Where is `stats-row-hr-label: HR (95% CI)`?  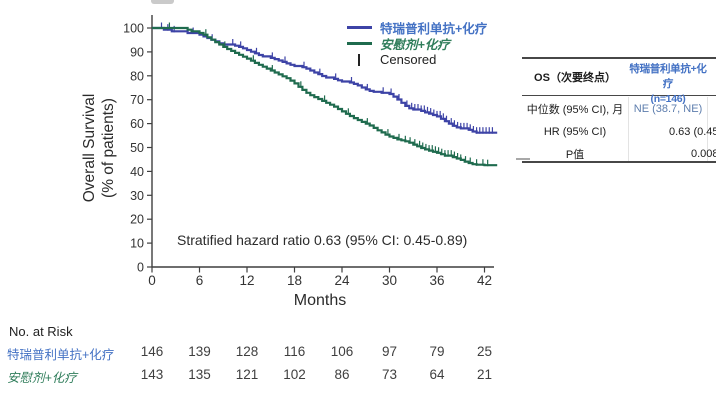 stats-row-hr-label: HR (95% CI) is located at coordinates (575, 131).